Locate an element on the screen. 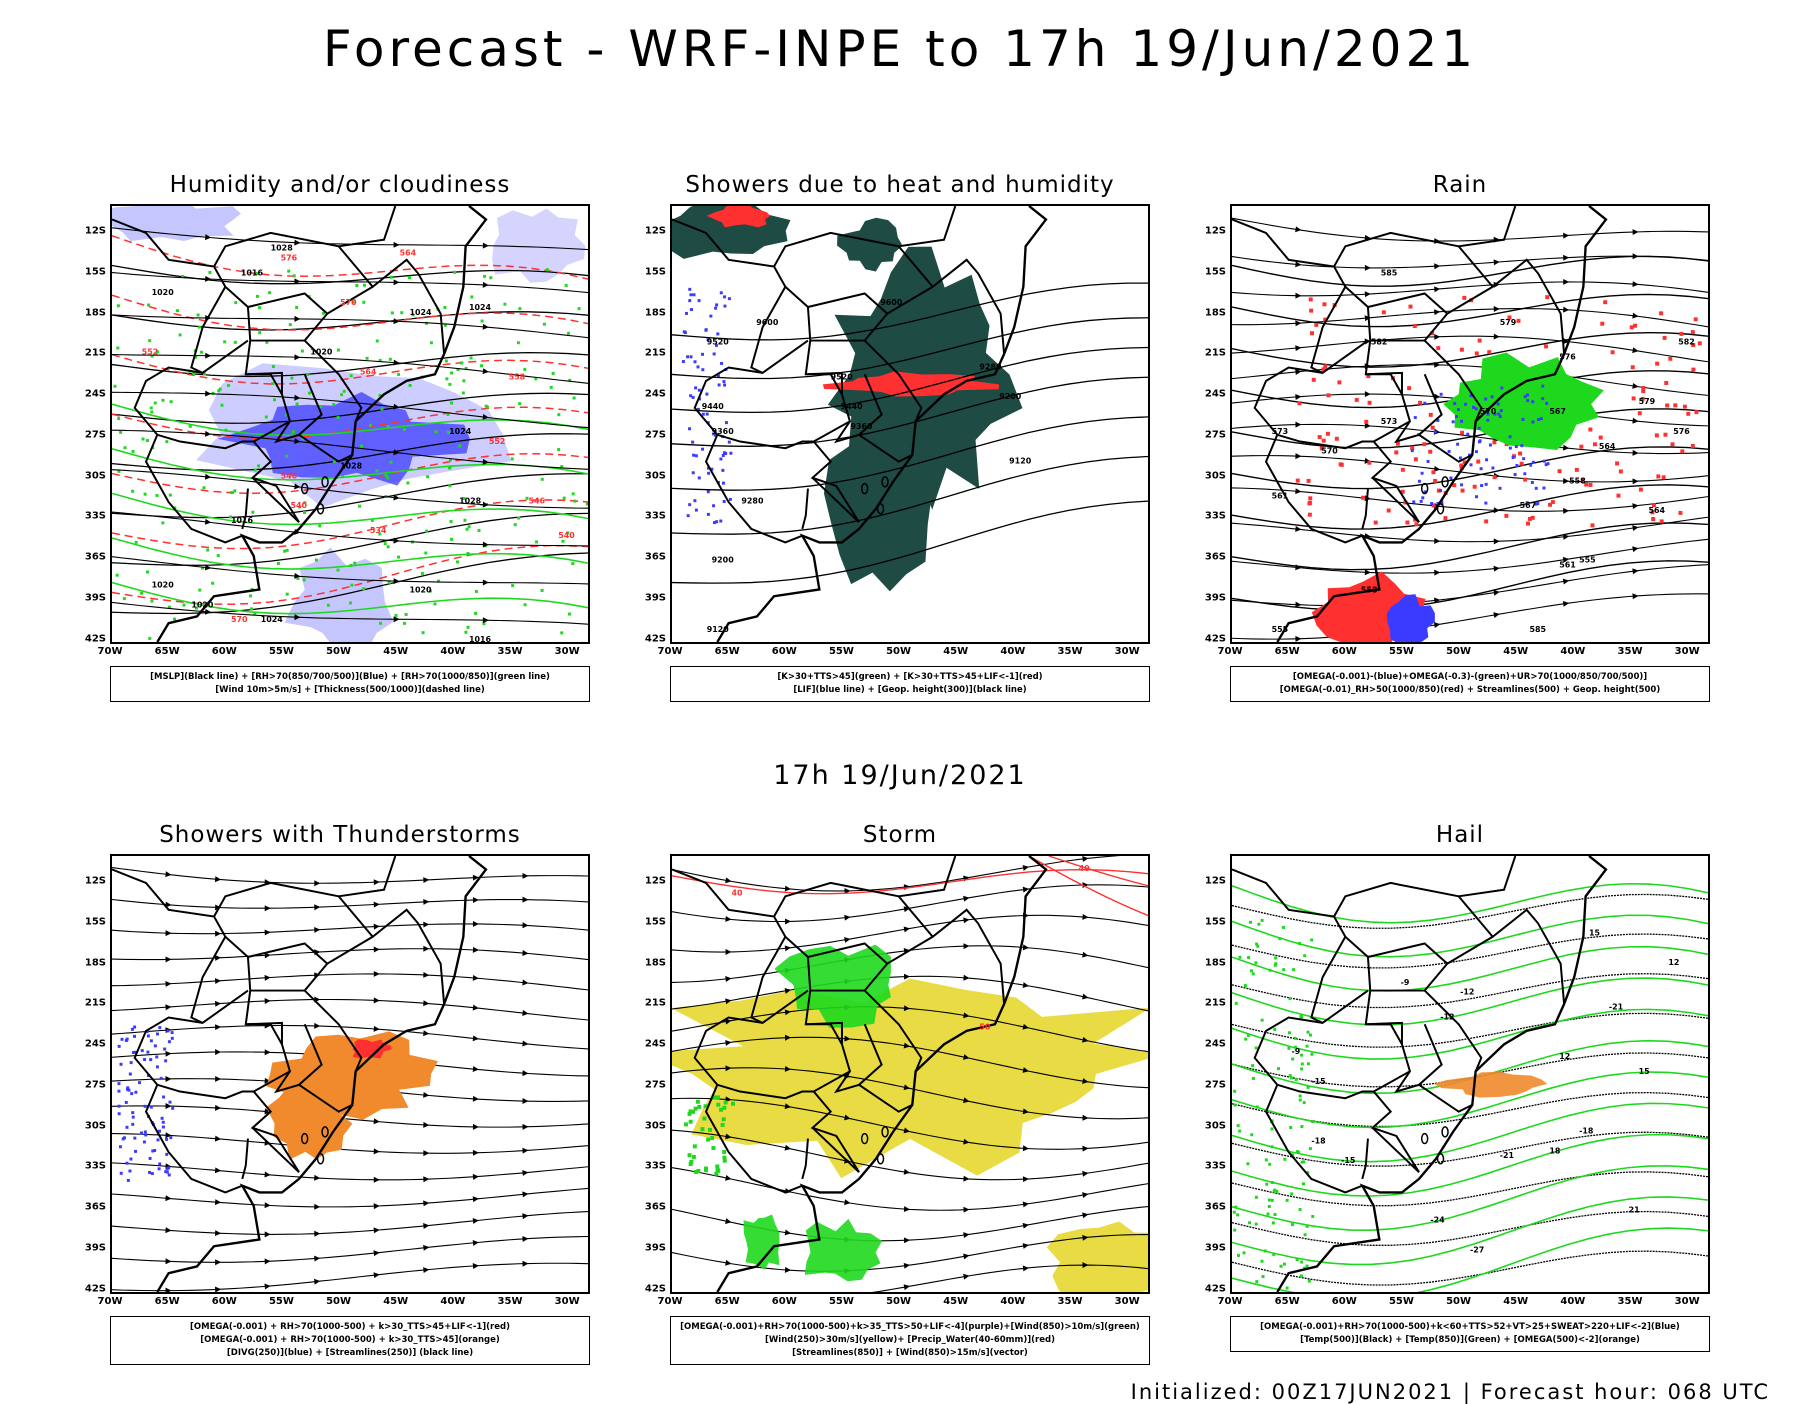 The width and height of the screenshot is (1800, 1404). contour-label: 9440 is located at coordinates (713, 406).